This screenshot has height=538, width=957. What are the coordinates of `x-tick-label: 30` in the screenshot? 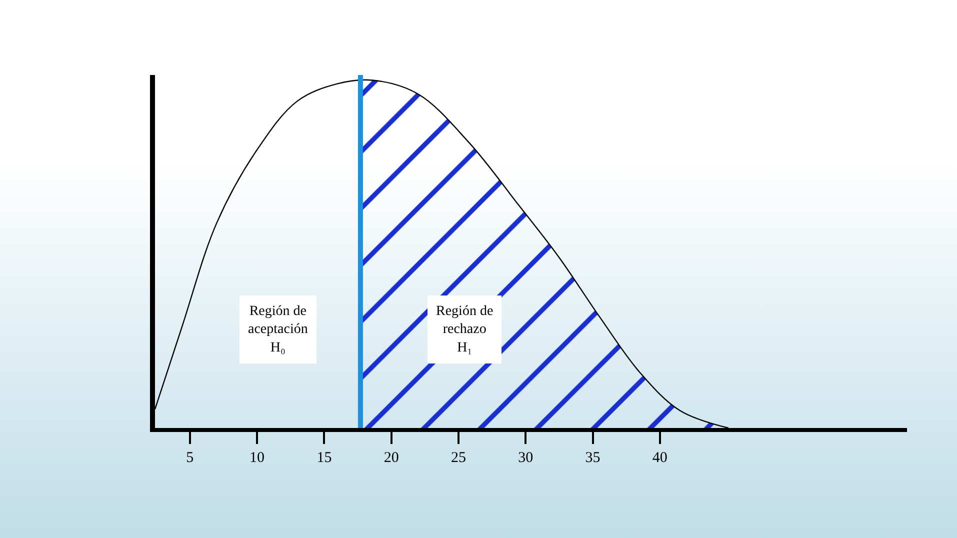 It's located at (526, 458).